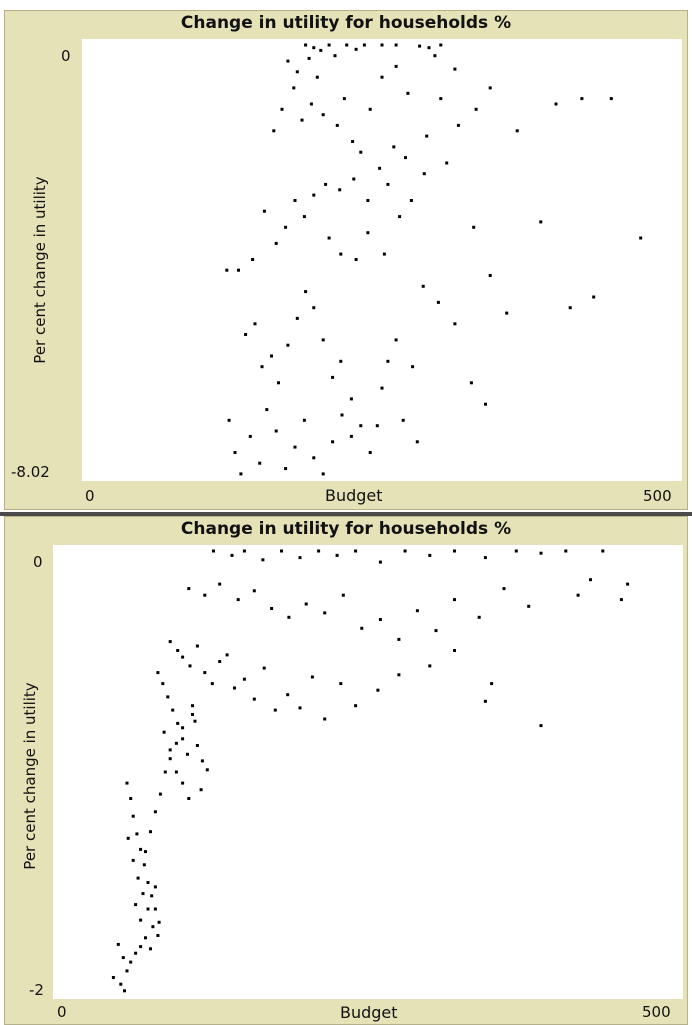  What do you see at coordinates (346, 514) in the screenshot?
I see `panel-divider` at bounding box center [346, 514].